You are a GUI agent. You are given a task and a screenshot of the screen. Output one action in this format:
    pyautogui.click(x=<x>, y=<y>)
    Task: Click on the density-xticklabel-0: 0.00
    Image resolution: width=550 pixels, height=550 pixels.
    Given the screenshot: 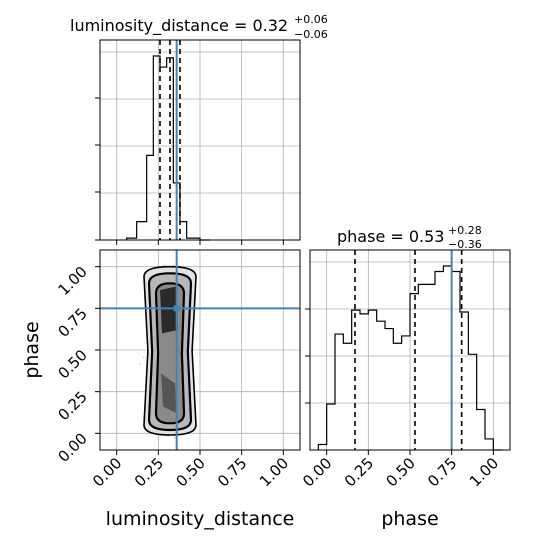 What is the action you would take?
    pyautogui.click(x=107, y=472)
    